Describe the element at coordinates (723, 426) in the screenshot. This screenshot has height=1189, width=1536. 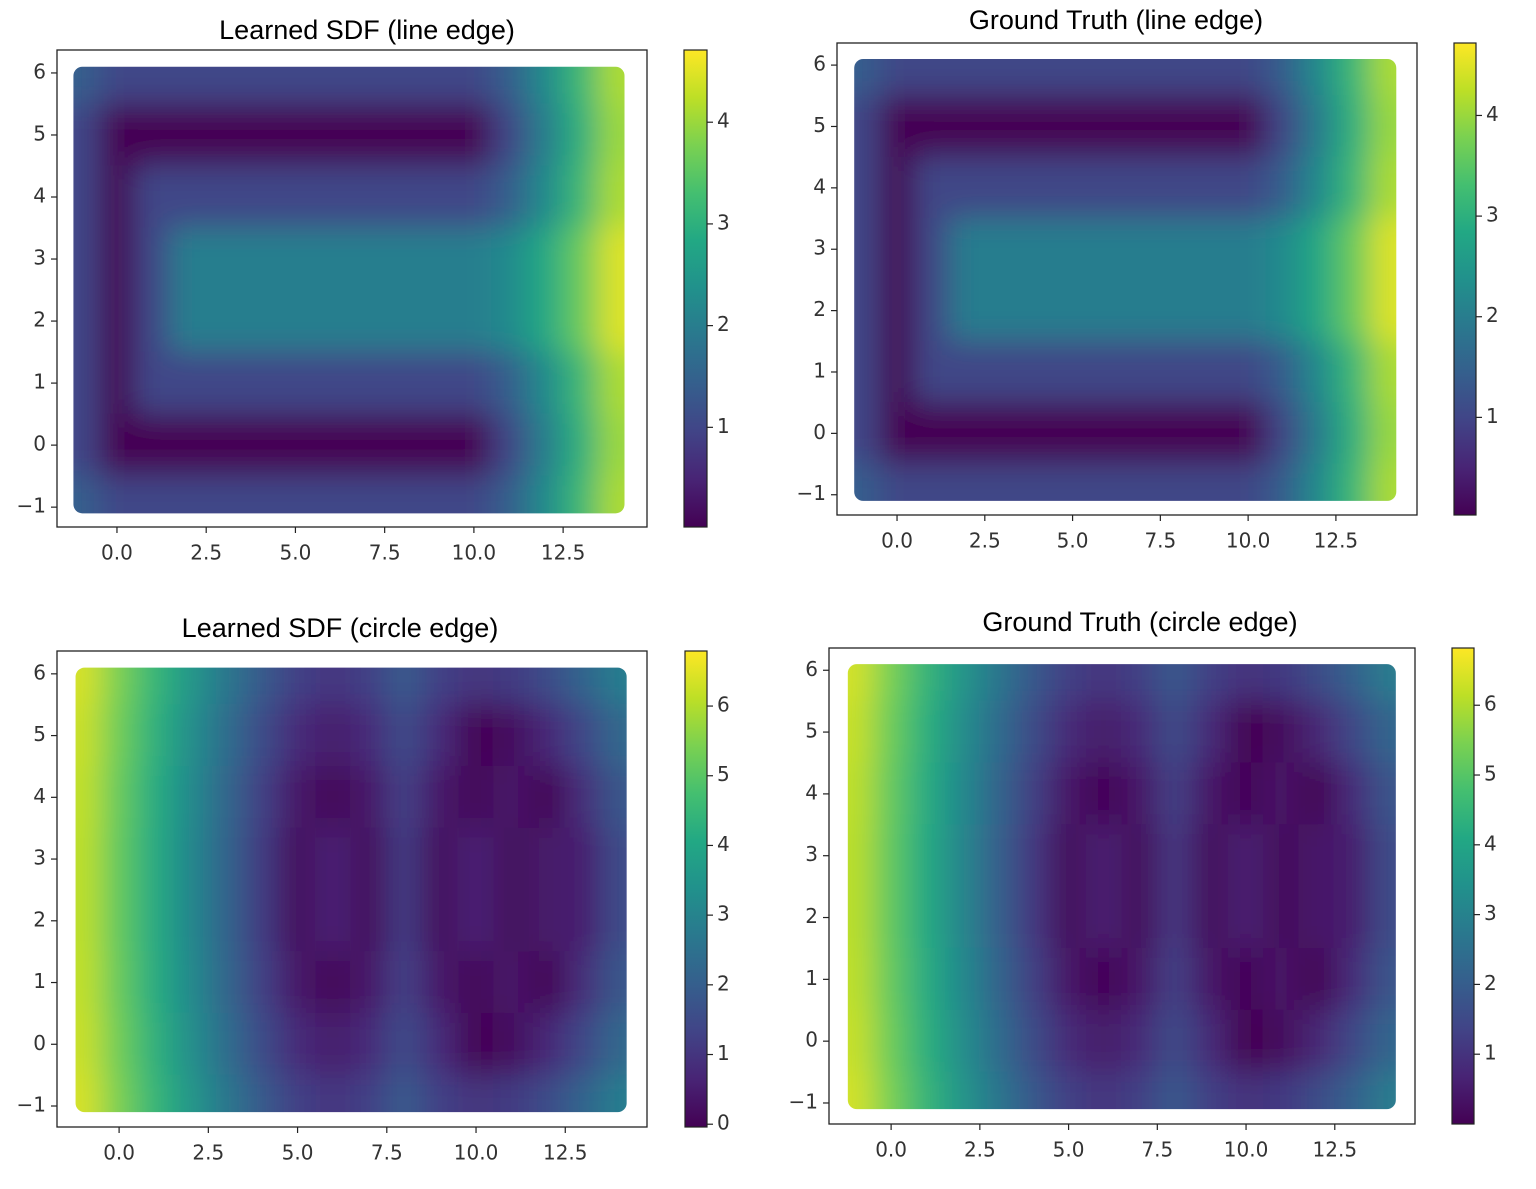
I see `colorbar-tick-label: 1` at that location.